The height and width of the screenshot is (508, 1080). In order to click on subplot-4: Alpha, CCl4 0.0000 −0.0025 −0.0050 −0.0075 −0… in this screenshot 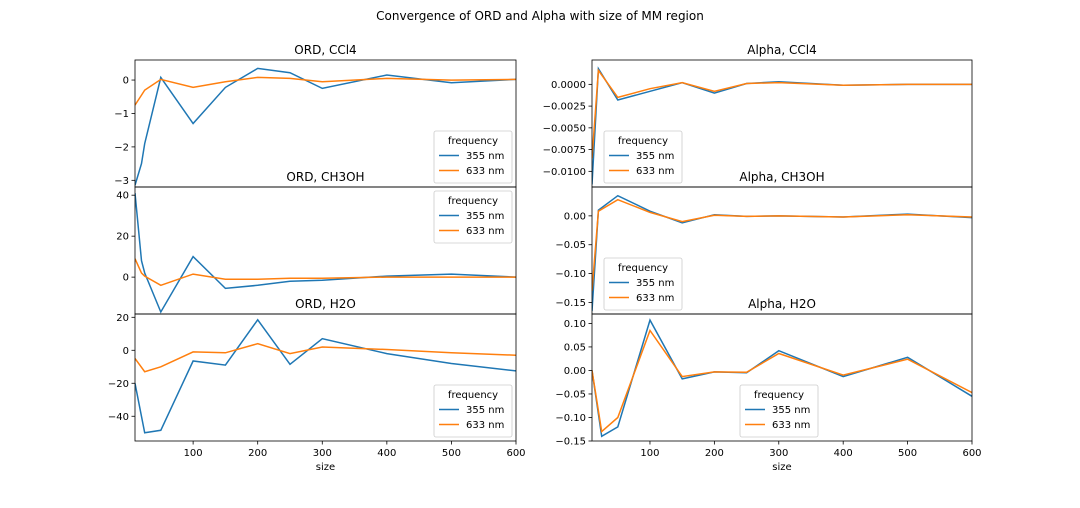, I will do `click(758, 115)`.